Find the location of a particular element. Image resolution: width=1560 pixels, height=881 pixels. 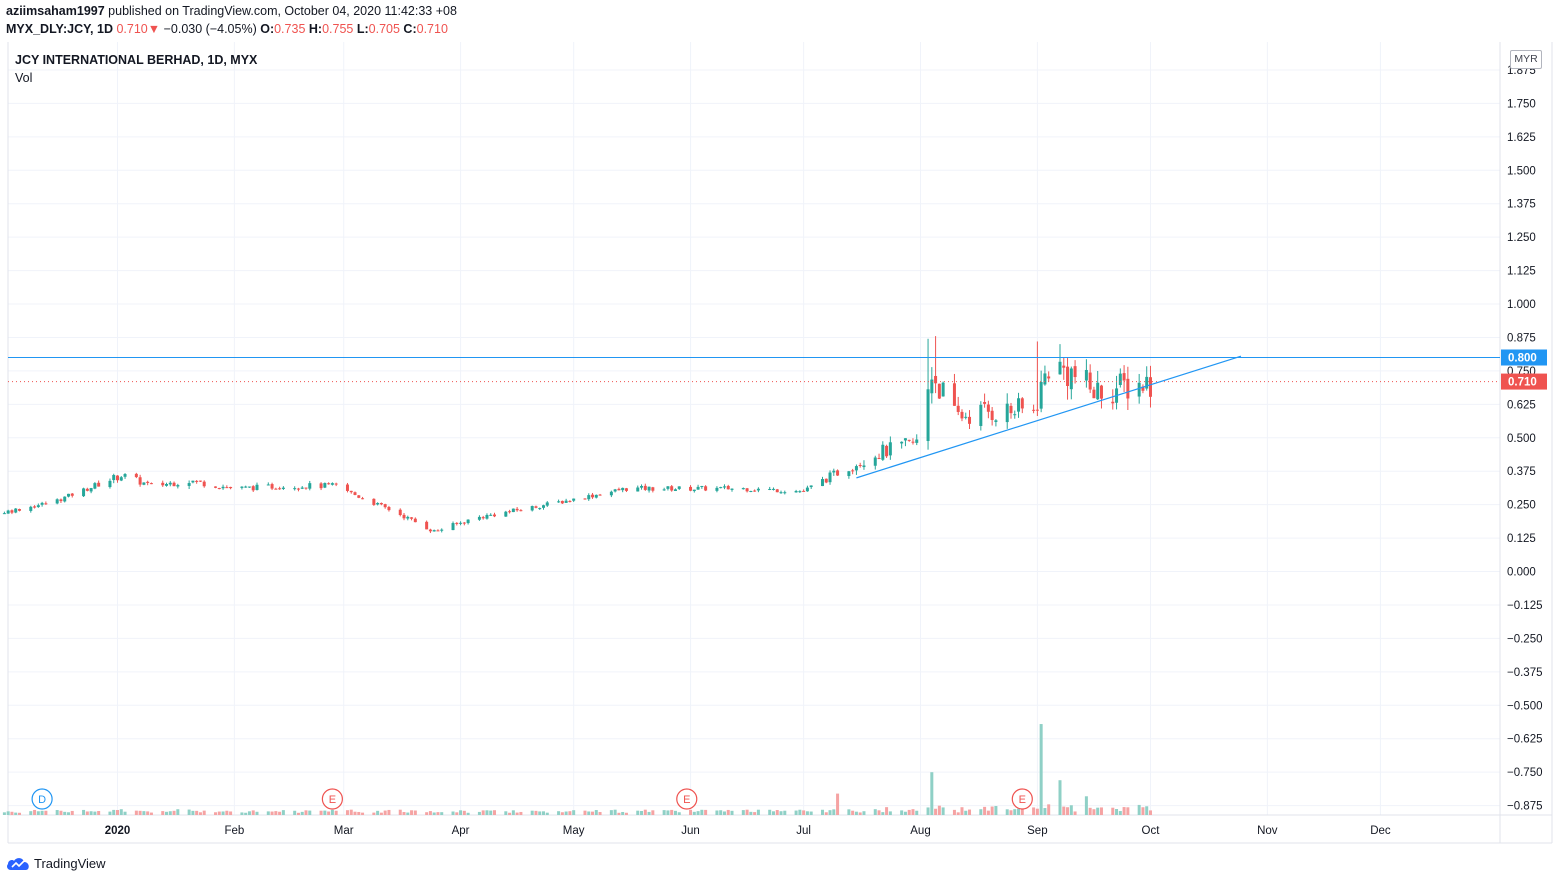

tradingview-footer: TradingView is located at coordinates (56, 863).